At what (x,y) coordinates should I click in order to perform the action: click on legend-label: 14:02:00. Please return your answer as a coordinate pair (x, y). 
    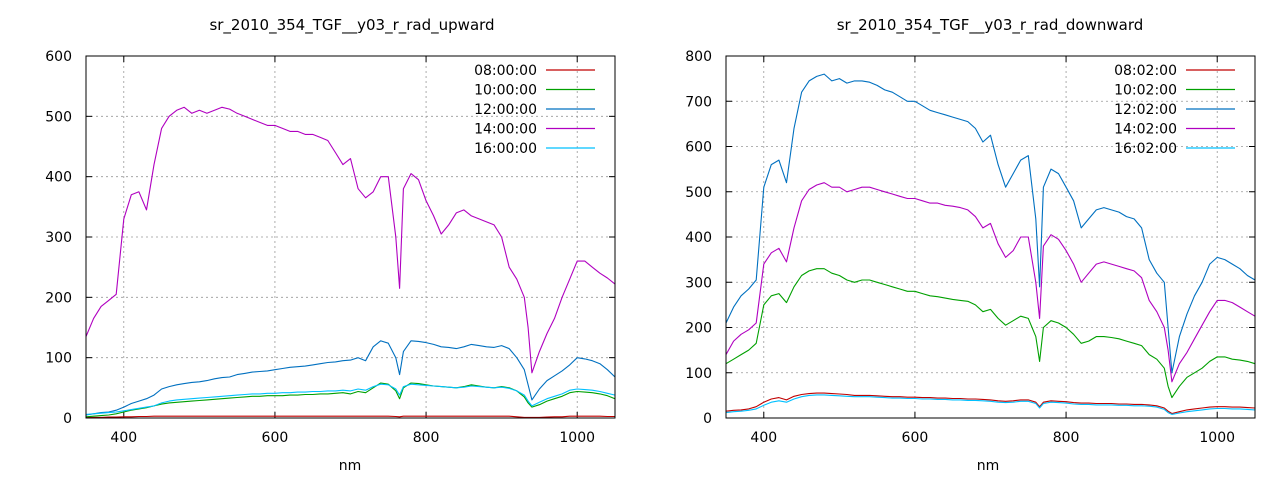
    Looking at the image, I should click on (1145, 130).